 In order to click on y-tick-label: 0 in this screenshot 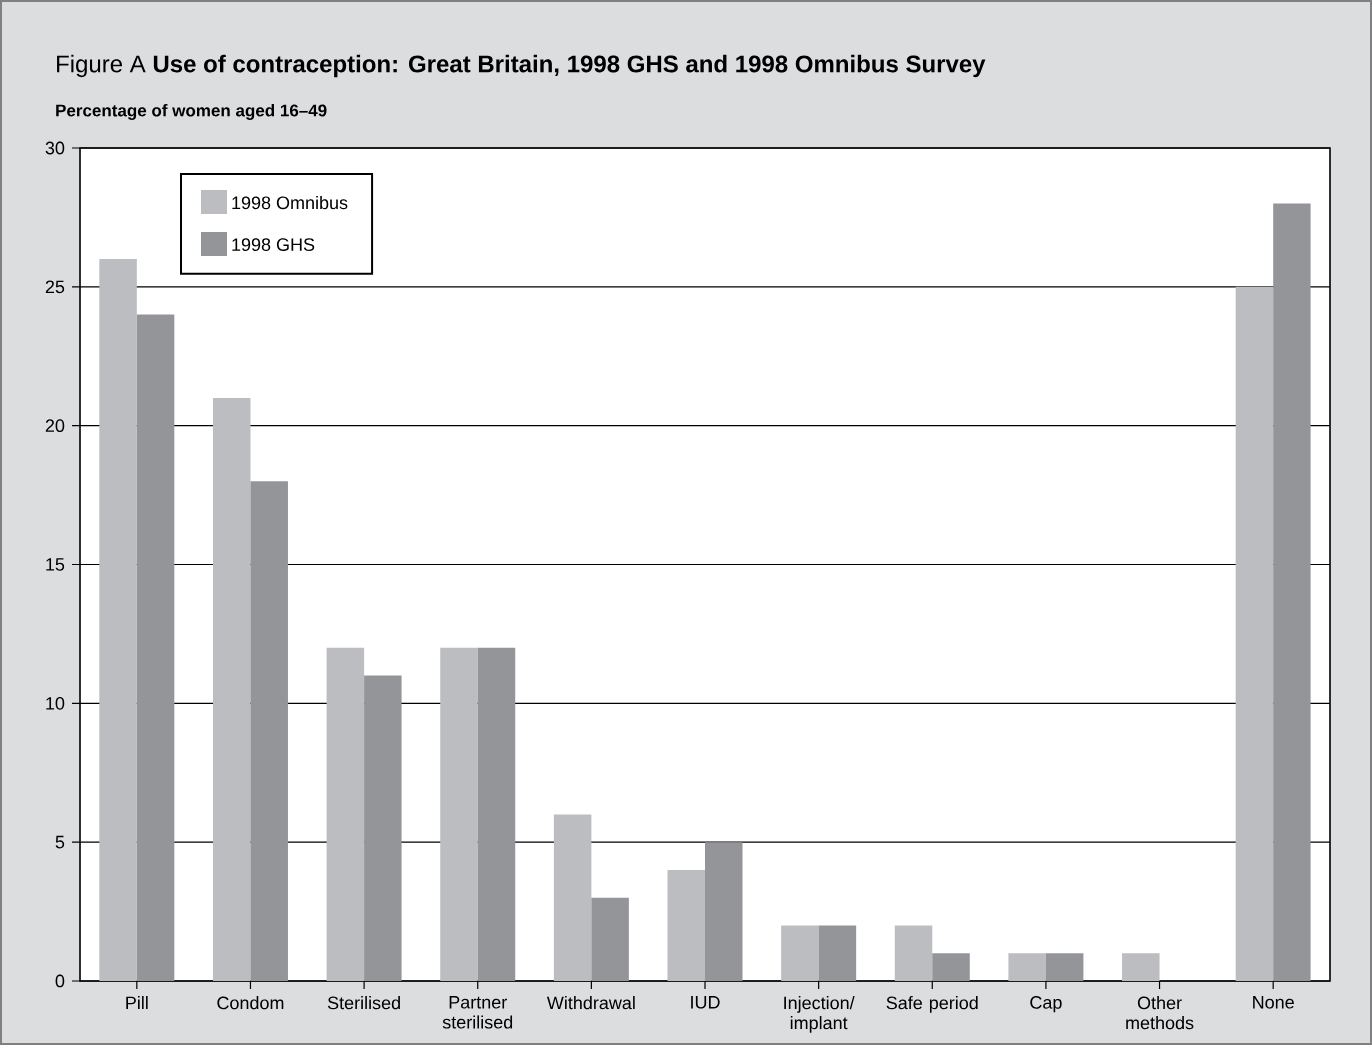, I will do `click(60, 981)`.